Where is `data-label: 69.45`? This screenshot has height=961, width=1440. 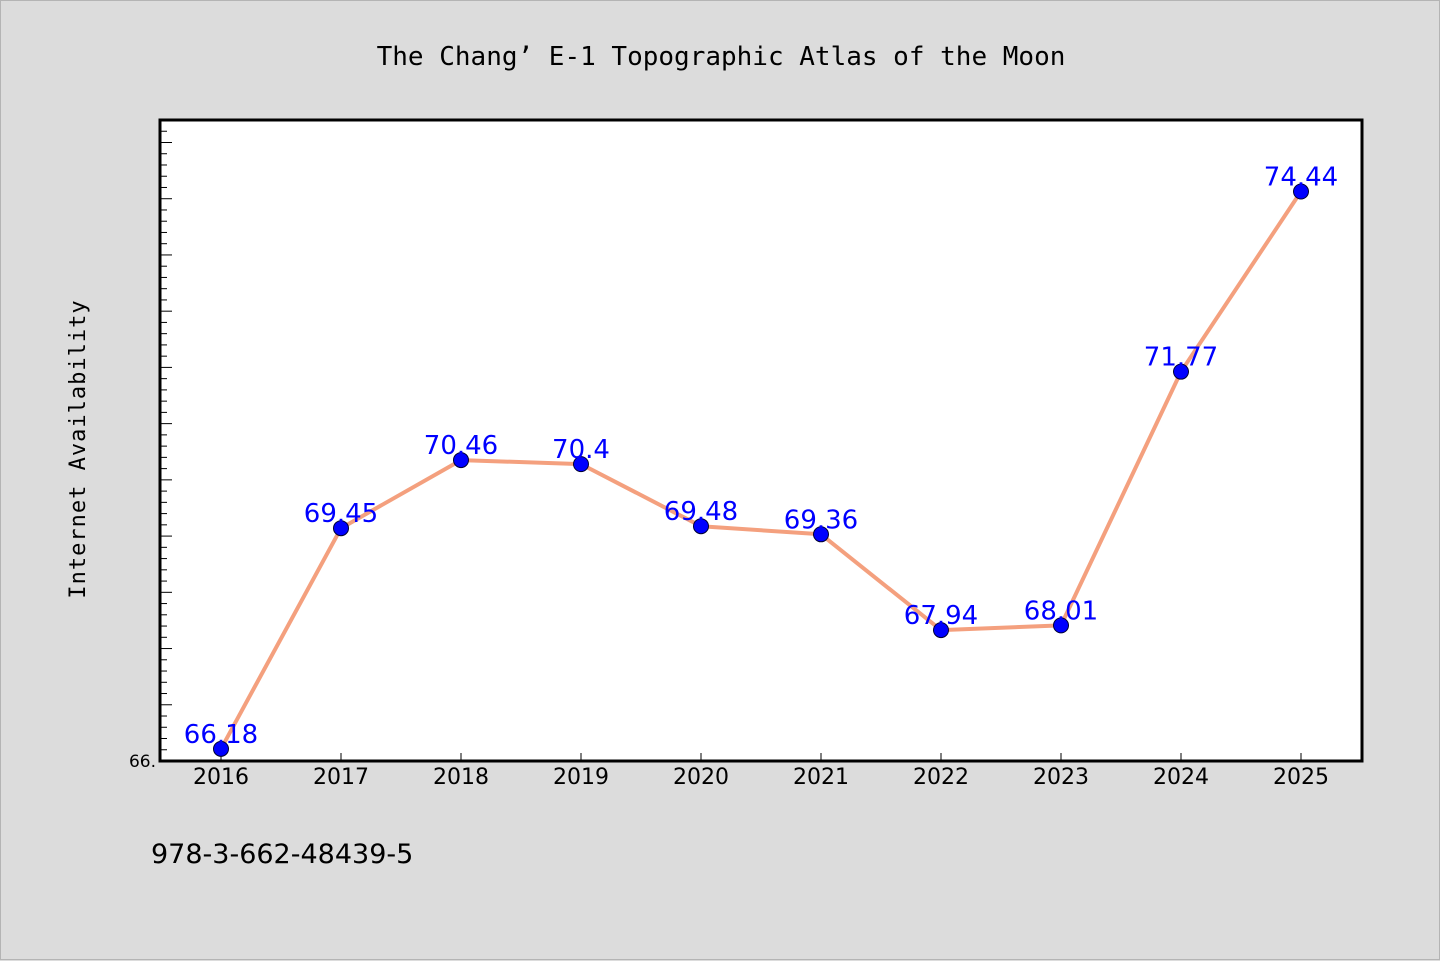
data-label: 69.45 is located at coordinates (341, 514).